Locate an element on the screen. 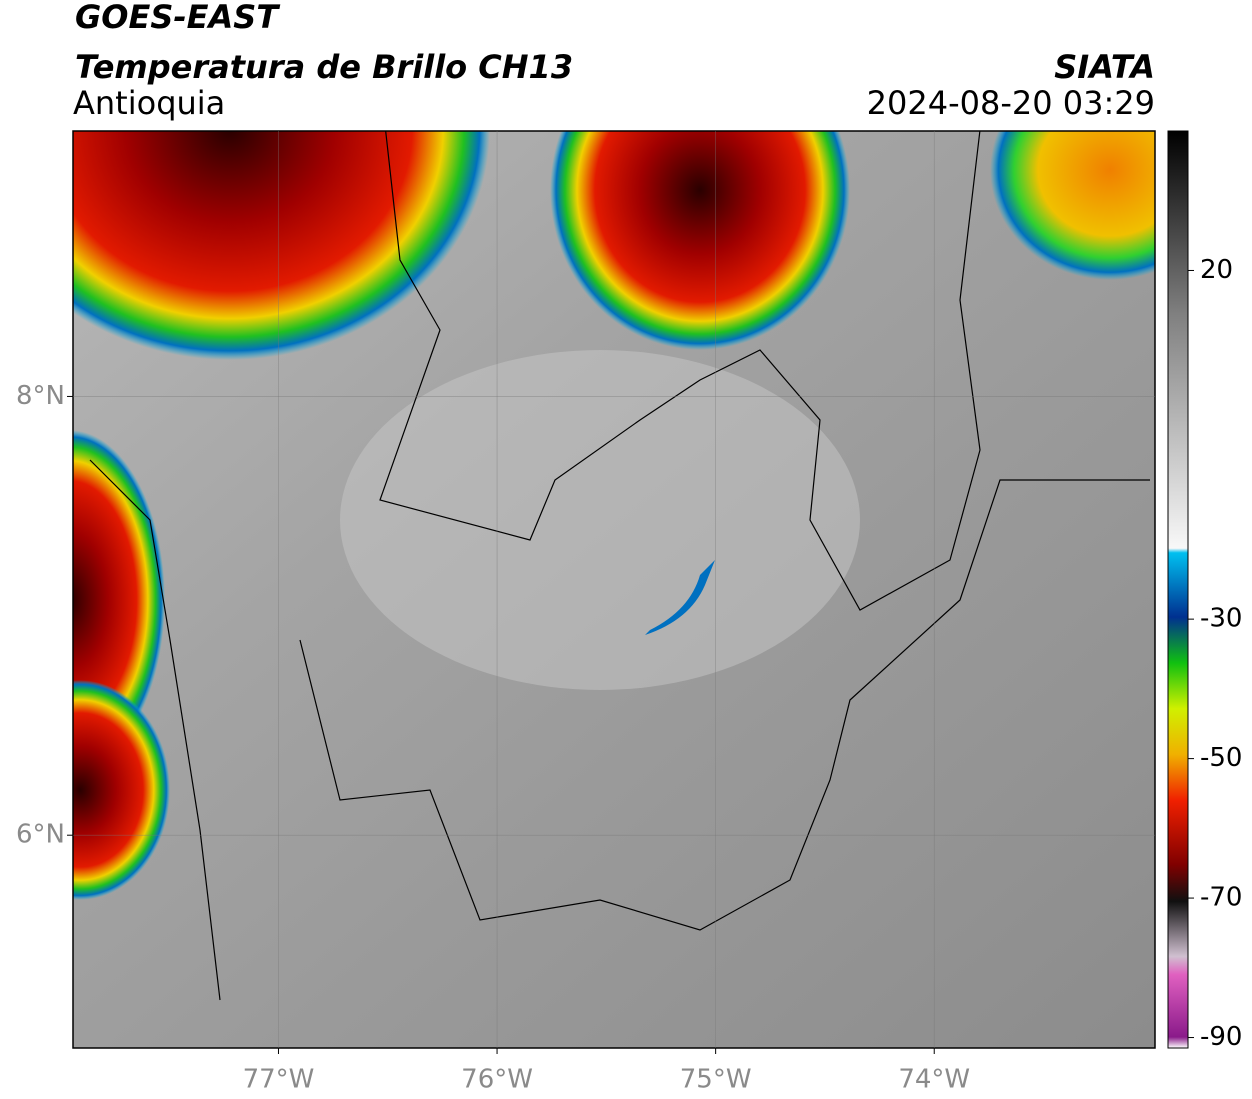  y-tick-label: 8°N is located at coordinates (40, 396).